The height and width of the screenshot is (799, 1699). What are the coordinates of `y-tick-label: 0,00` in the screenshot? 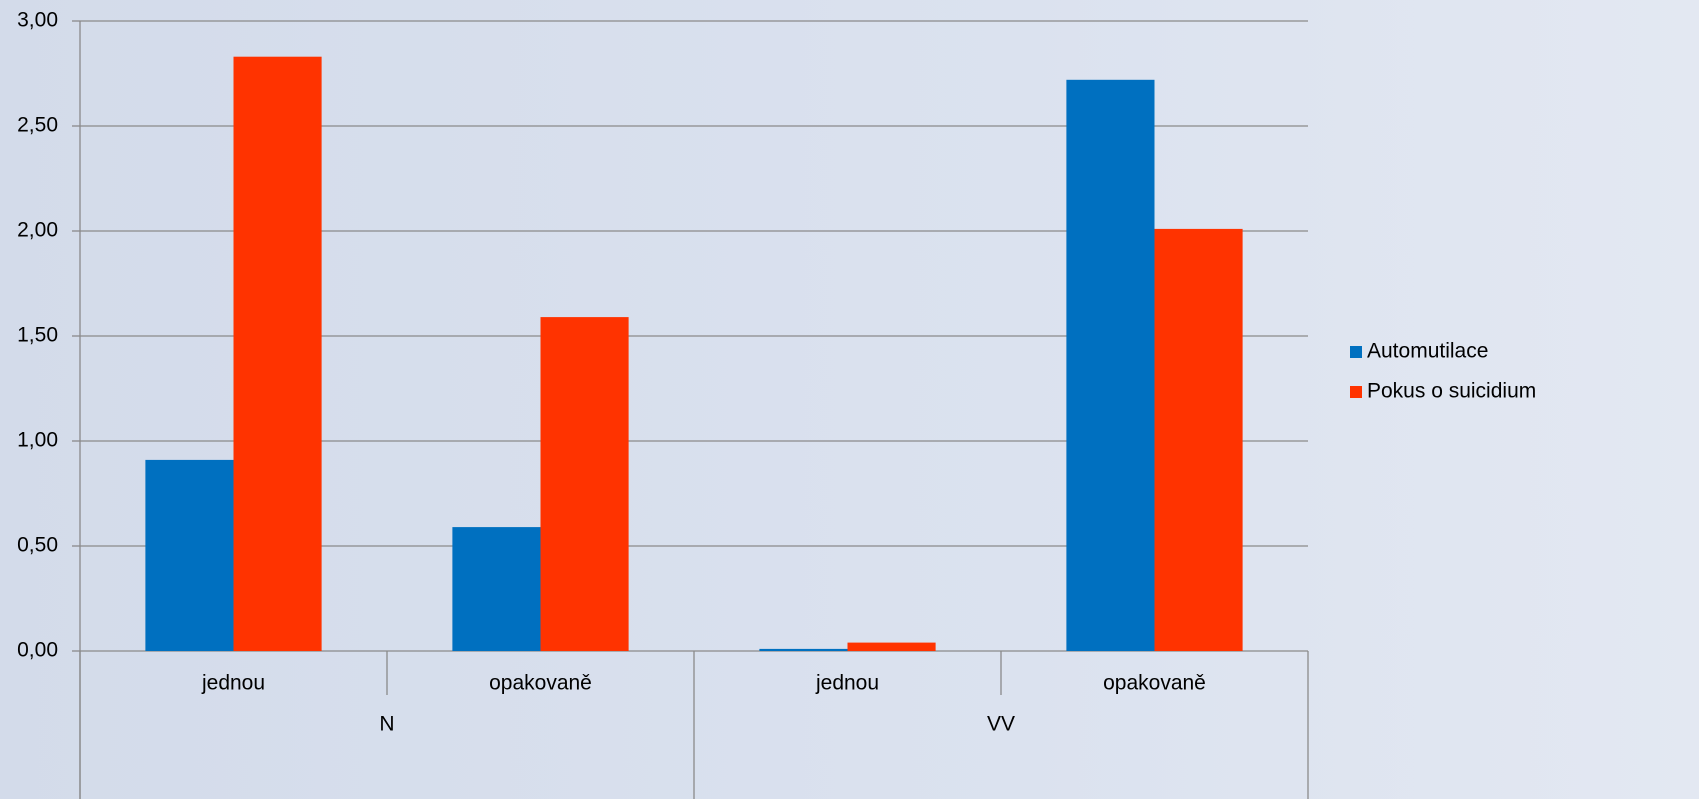 It's located at (37, 650).